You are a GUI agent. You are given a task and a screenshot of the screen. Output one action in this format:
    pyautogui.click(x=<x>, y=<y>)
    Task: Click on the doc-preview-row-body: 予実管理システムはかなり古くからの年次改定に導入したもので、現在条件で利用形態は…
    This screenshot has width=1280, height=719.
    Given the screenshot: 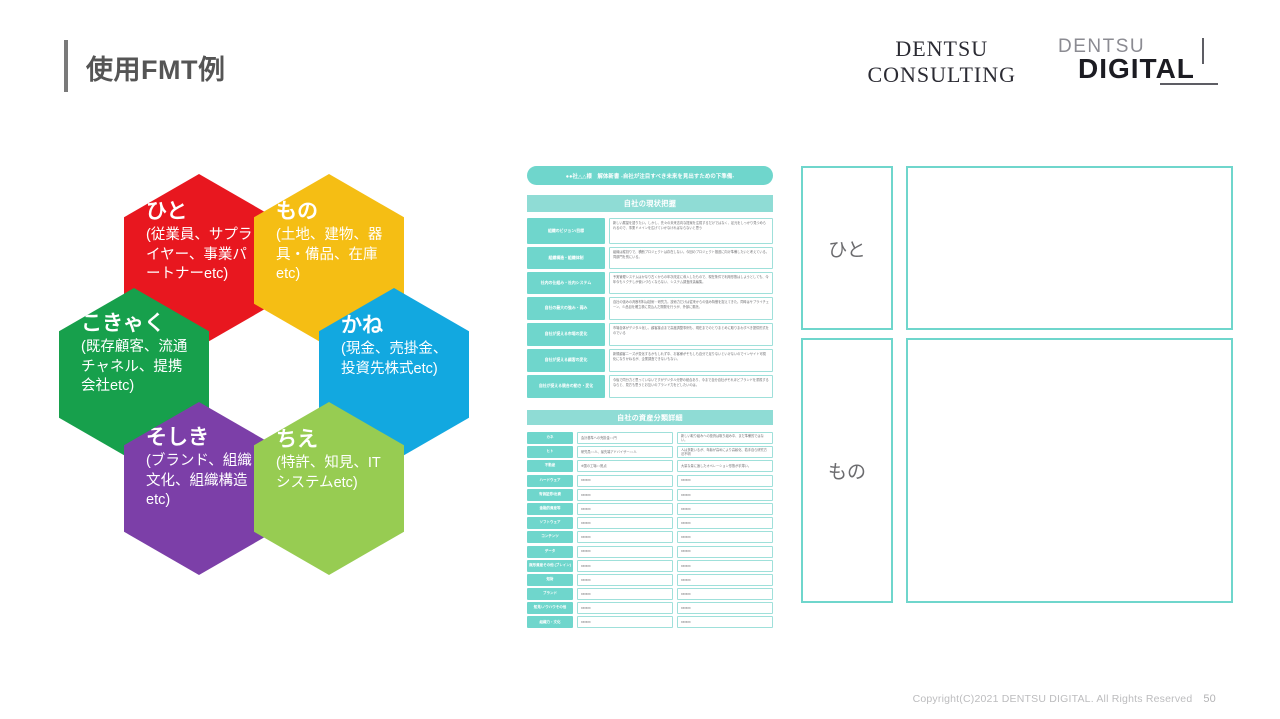 What is the action you would take?
    pyautogui.click(x=691, y=283)
    